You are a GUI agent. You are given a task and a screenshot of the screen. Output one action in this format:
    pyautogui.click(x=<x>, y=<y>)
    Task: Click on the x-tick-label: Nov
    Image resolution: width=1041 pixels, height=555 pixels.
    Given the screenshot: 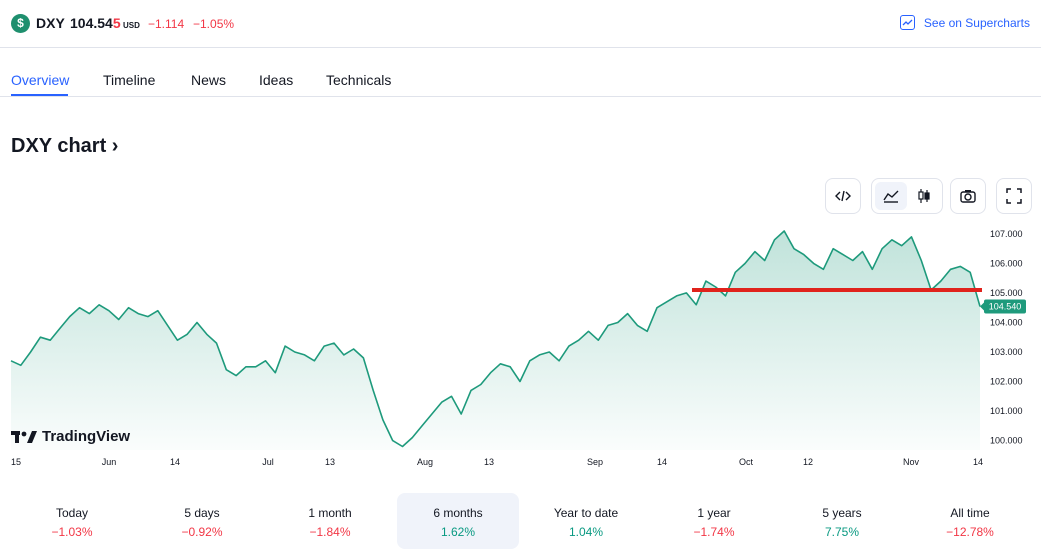 What is the action you would take?
    pyautogui.click(x=911, y=462)
    